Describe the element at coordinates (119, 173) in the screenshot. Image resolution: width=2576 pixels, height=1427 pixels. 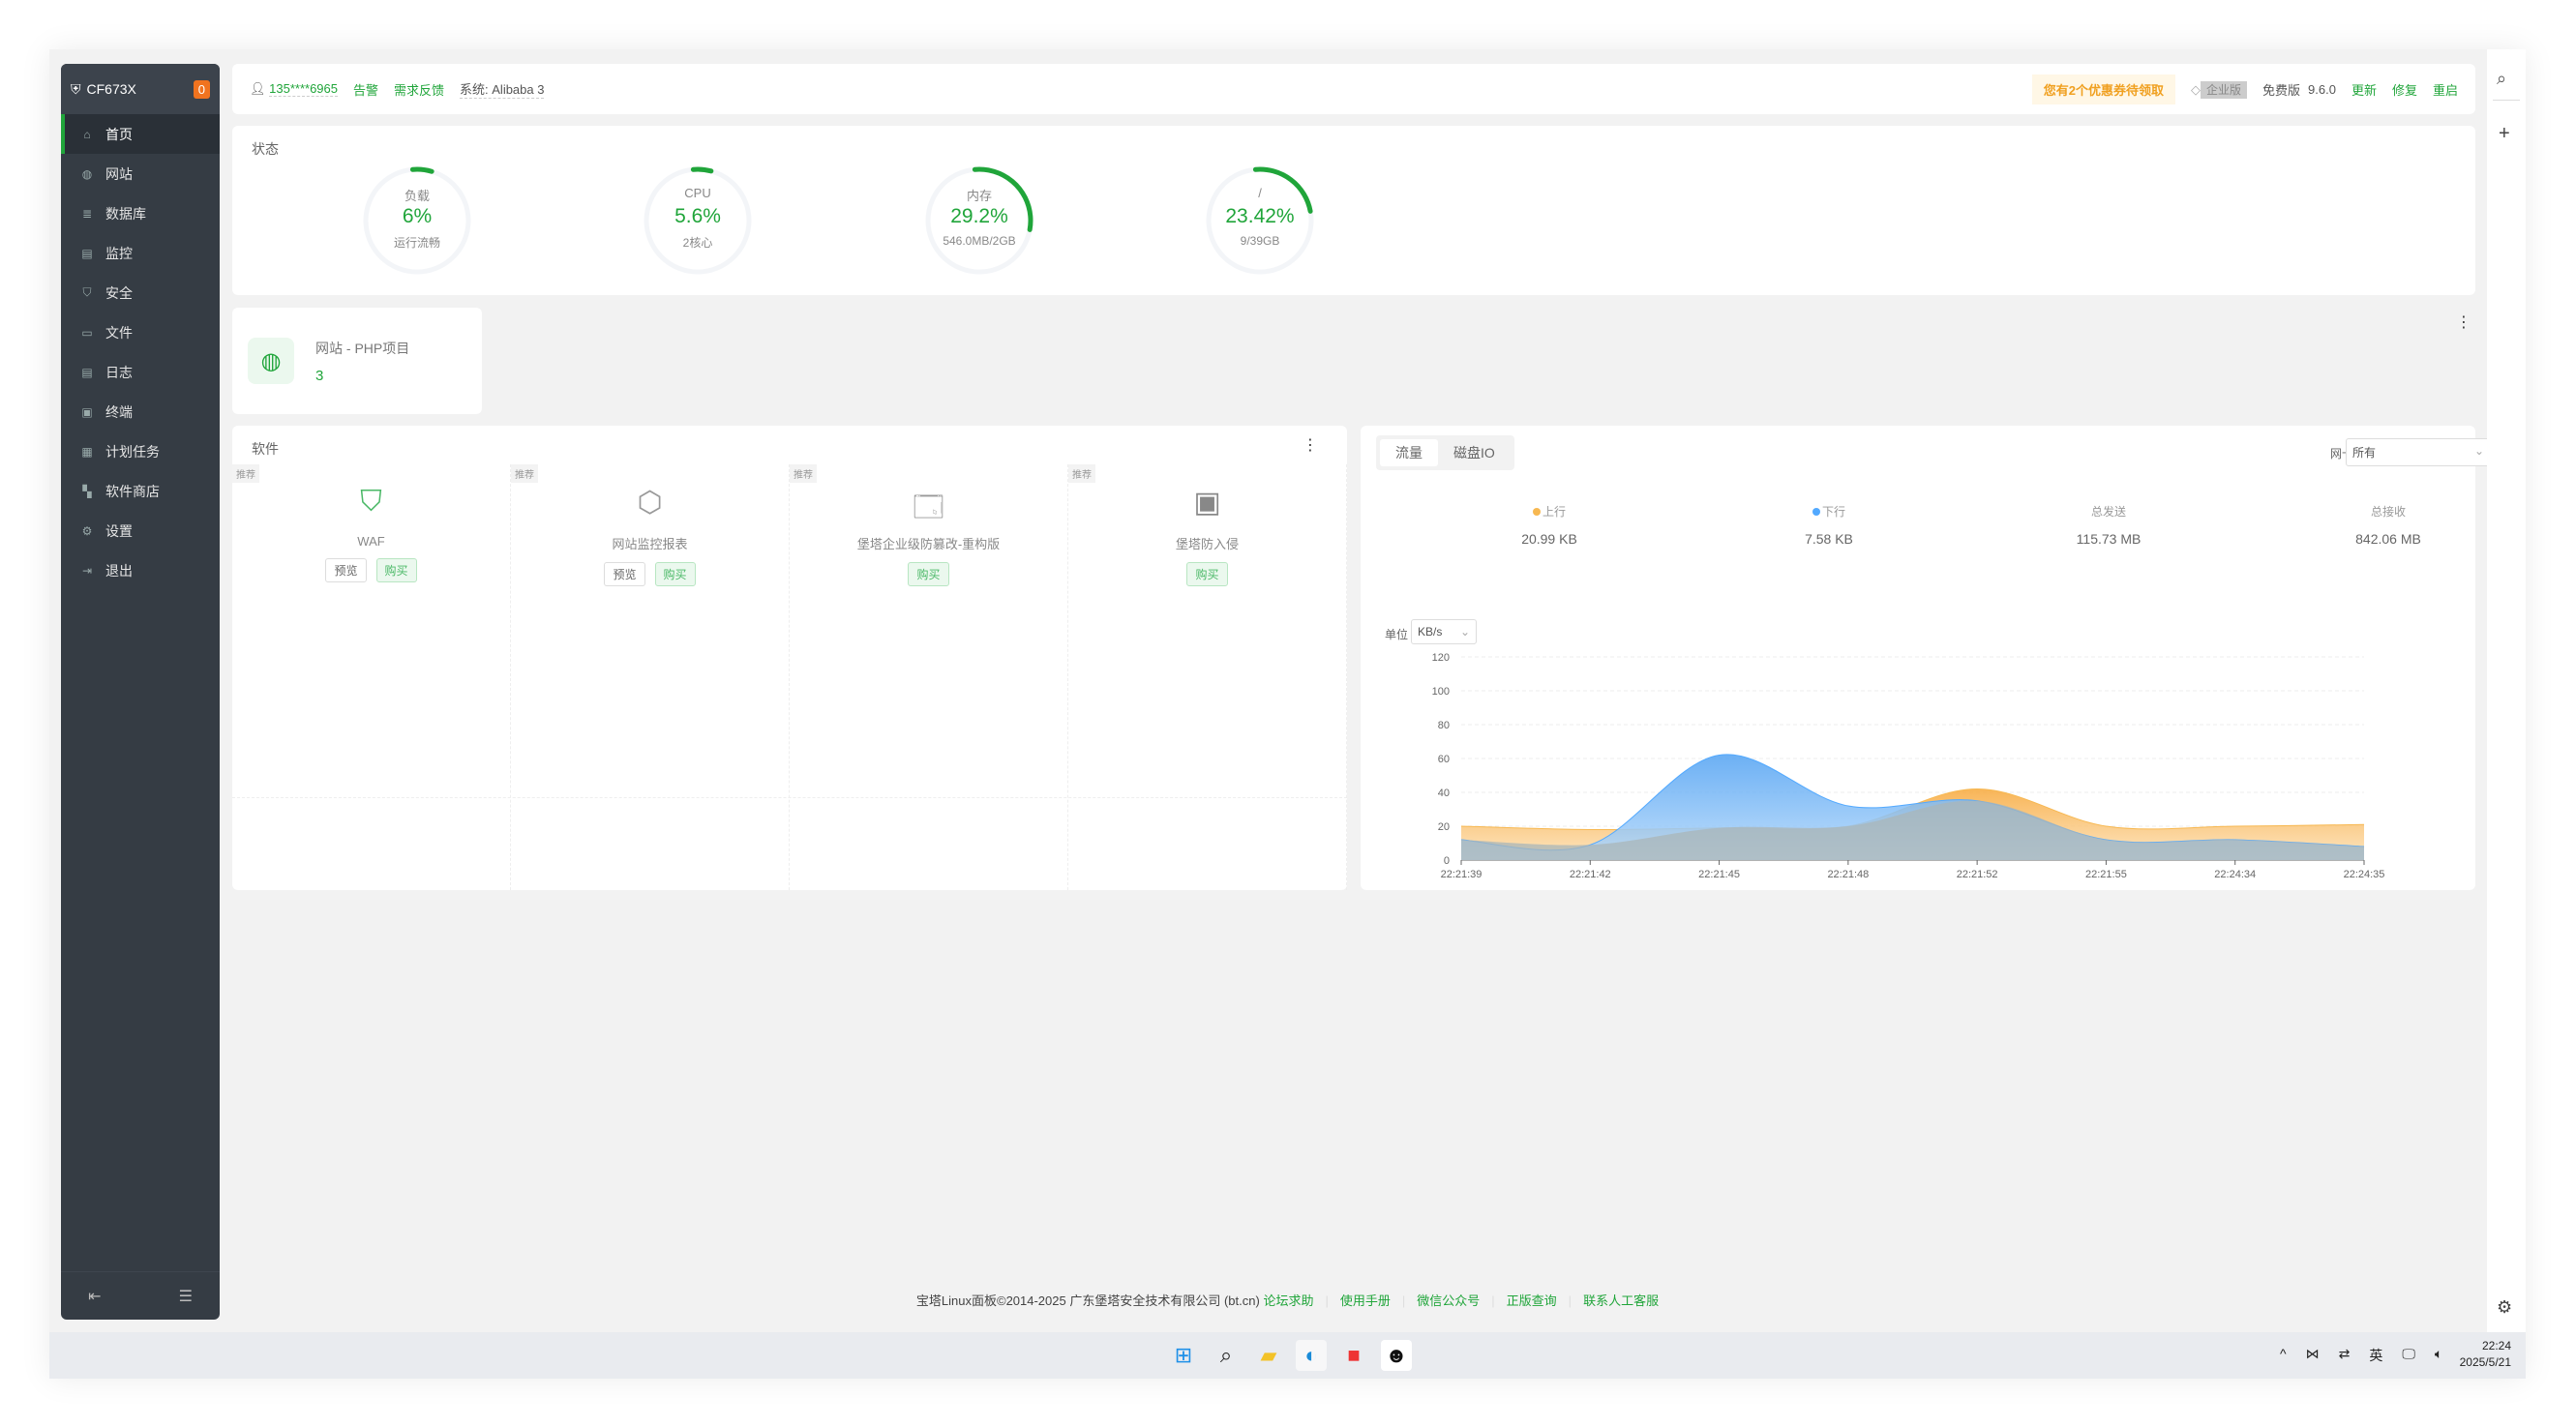
I see `sidebar-item-label: 网站` at that location.